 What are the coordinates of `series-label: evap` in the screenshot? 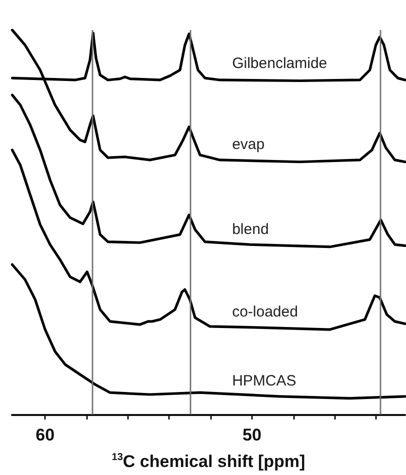 It's located at (248, 145).